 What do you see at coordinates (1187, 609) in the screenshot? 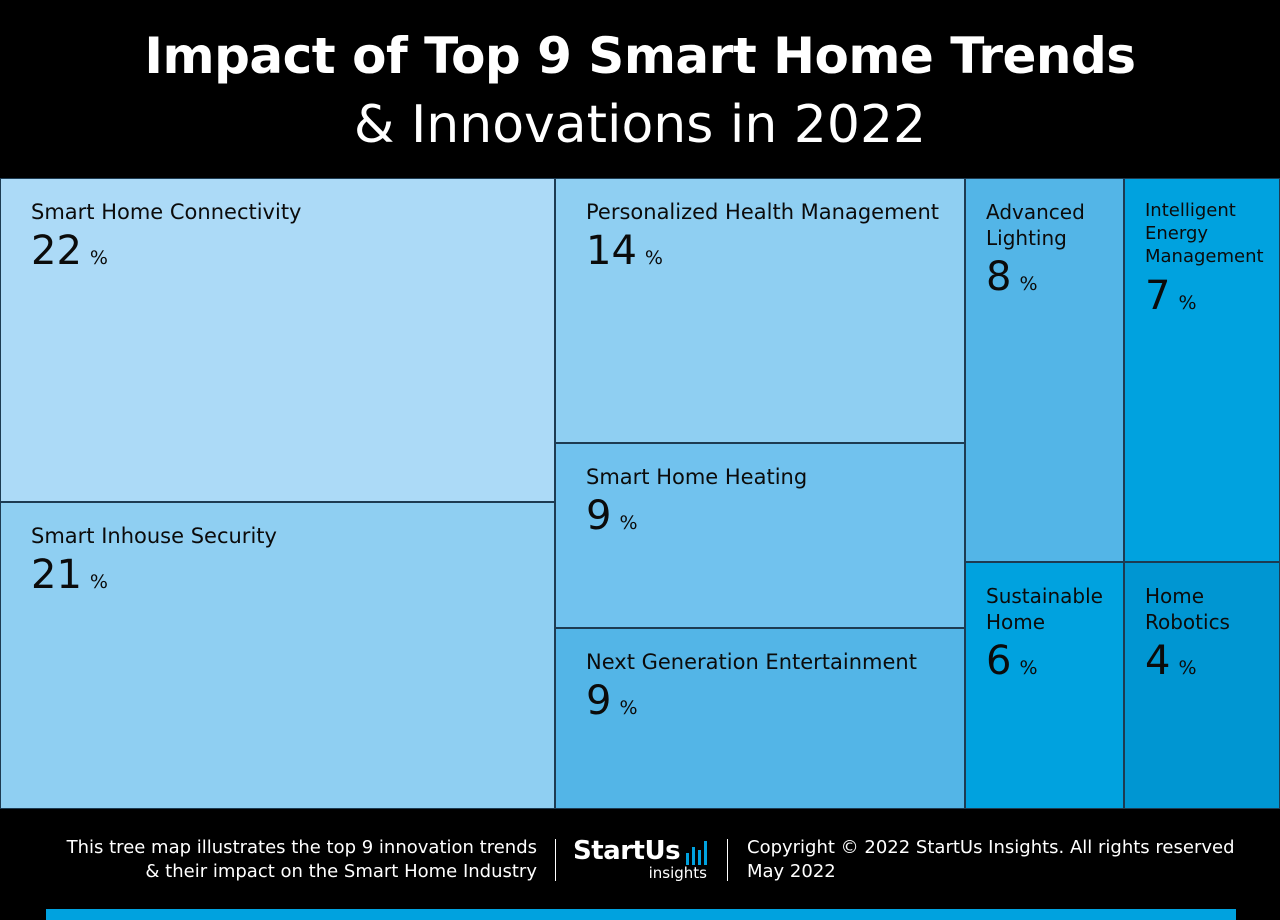
I see `tile-label: Home Robotics` at bounding box center [1187, 609].